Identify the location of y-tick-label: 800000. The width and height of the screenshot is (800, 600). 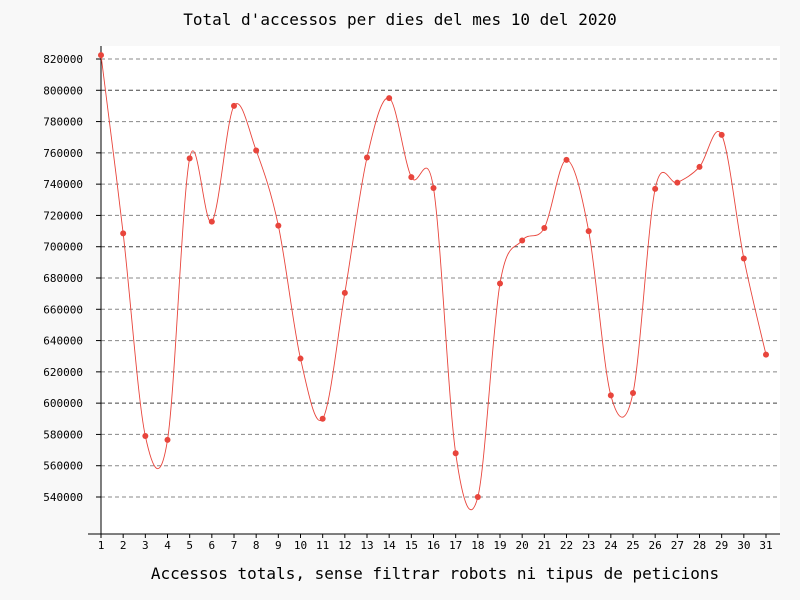
(63, 90).